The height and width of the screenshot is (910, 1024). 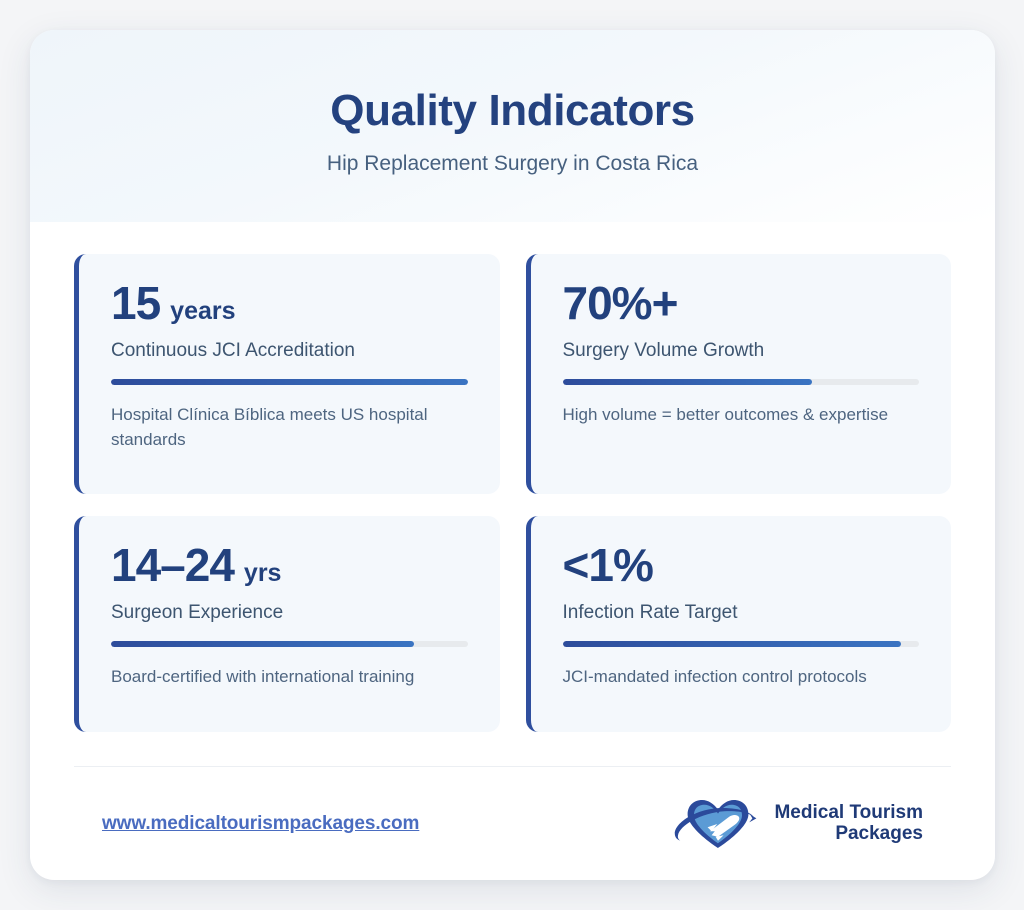 What do you see at coordinates (289, 565) in the screenshot?
I see `stat-value: 14–24 yrs` at bounding box center [289, 565].